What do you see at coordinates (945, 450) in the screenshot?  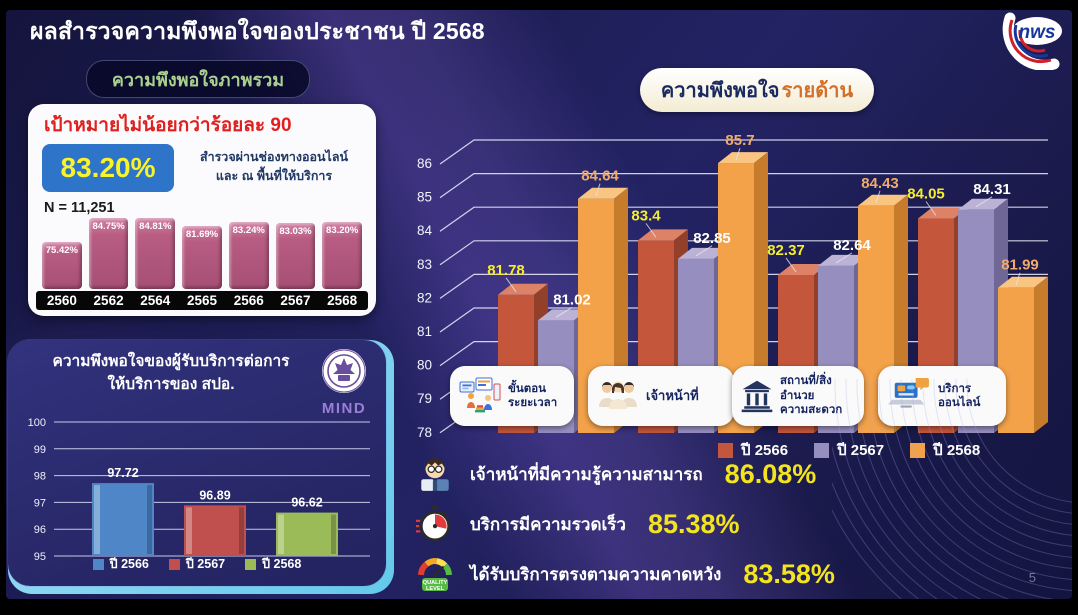 I see `legend-item: ปี 2568` at bounding box center [945, 450].